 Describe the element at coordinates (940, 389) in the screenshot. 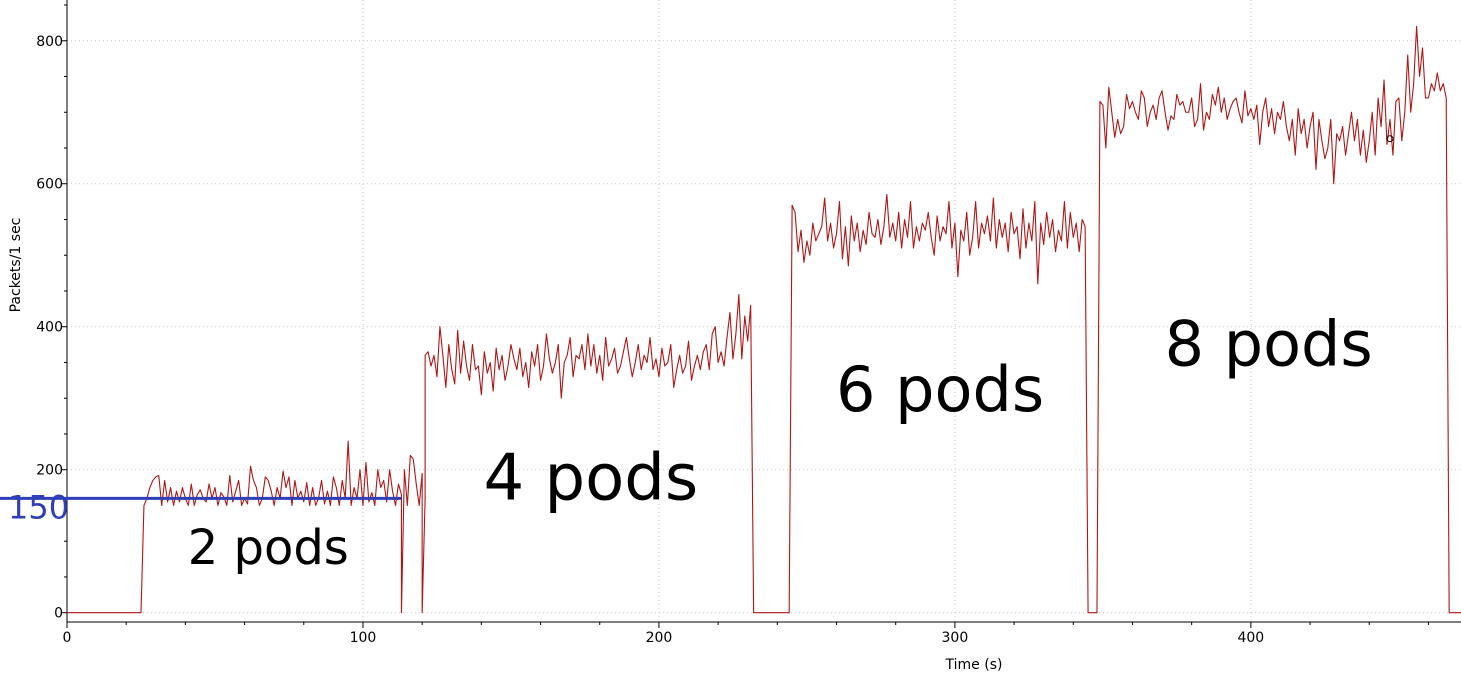

I see `pod-count-annotation: 6 pods` at that location.